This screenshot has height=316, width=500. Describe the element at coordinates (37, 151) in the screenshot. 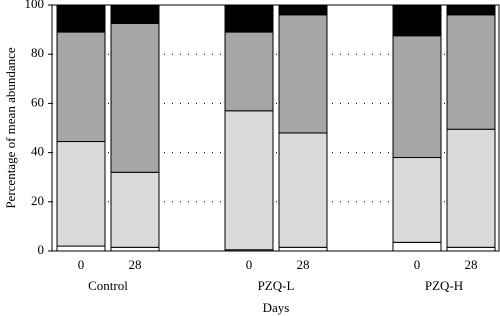

I see `y-tick-label: 40` at that location.